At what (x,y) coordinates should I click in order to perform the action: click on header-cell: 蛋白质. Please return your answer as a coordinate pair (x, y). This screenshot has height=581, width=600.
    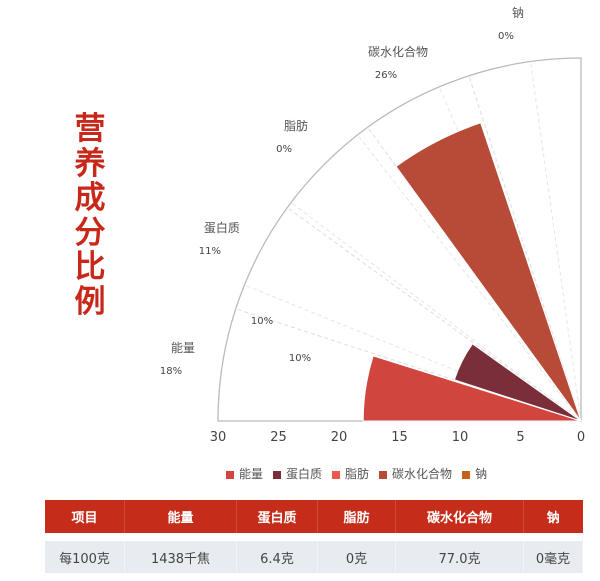
    Looking at the image, I should click on (277, 516).